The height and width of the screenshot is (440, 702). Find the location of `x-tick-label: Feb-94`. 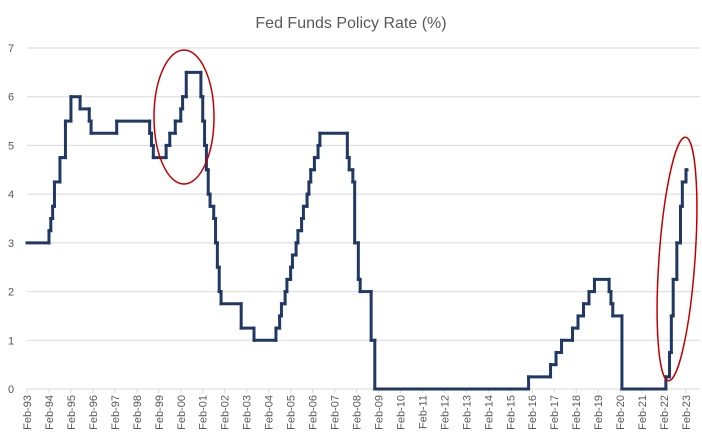

x-tick-label: Feb-94 is located at coordinates (50, 412).